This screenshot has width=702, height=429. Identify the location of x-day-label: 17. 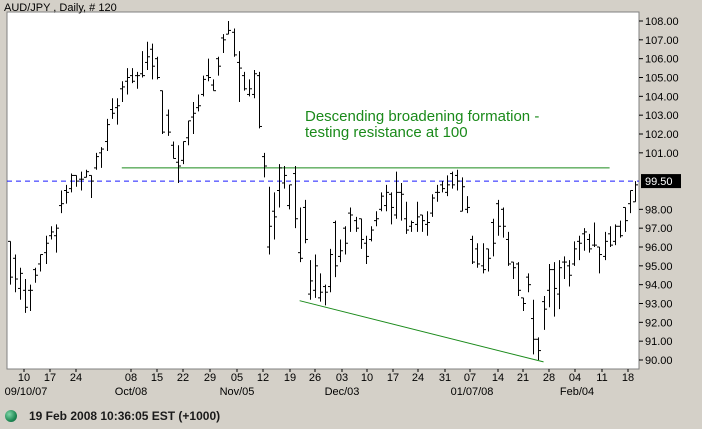
(393, 378).